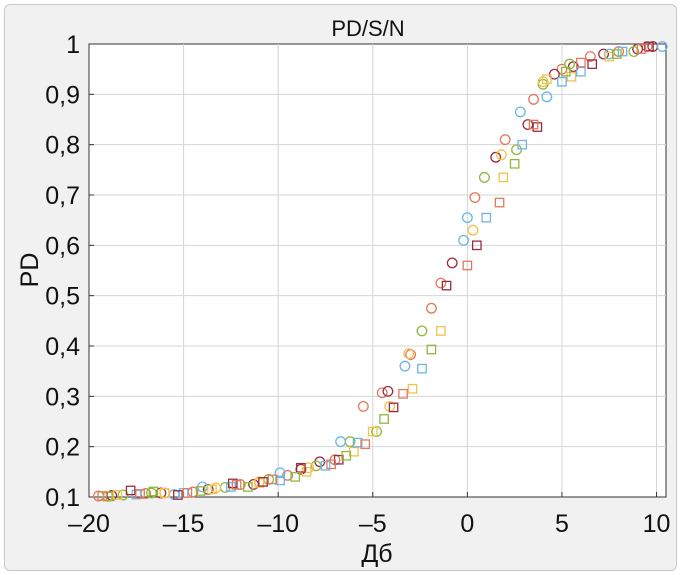 This screenshot has height=575, width=681. Describe the element at coordinates (62, 347) in the screenshot. I see `y-tick-label: 0,4` at that location.